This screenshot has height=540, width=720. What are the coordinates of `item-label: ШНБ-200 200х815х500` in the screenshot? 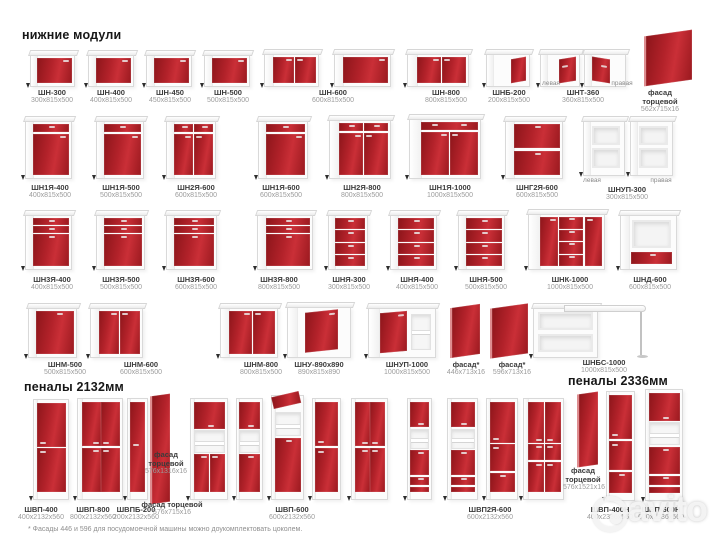 It's located at (509, 97).